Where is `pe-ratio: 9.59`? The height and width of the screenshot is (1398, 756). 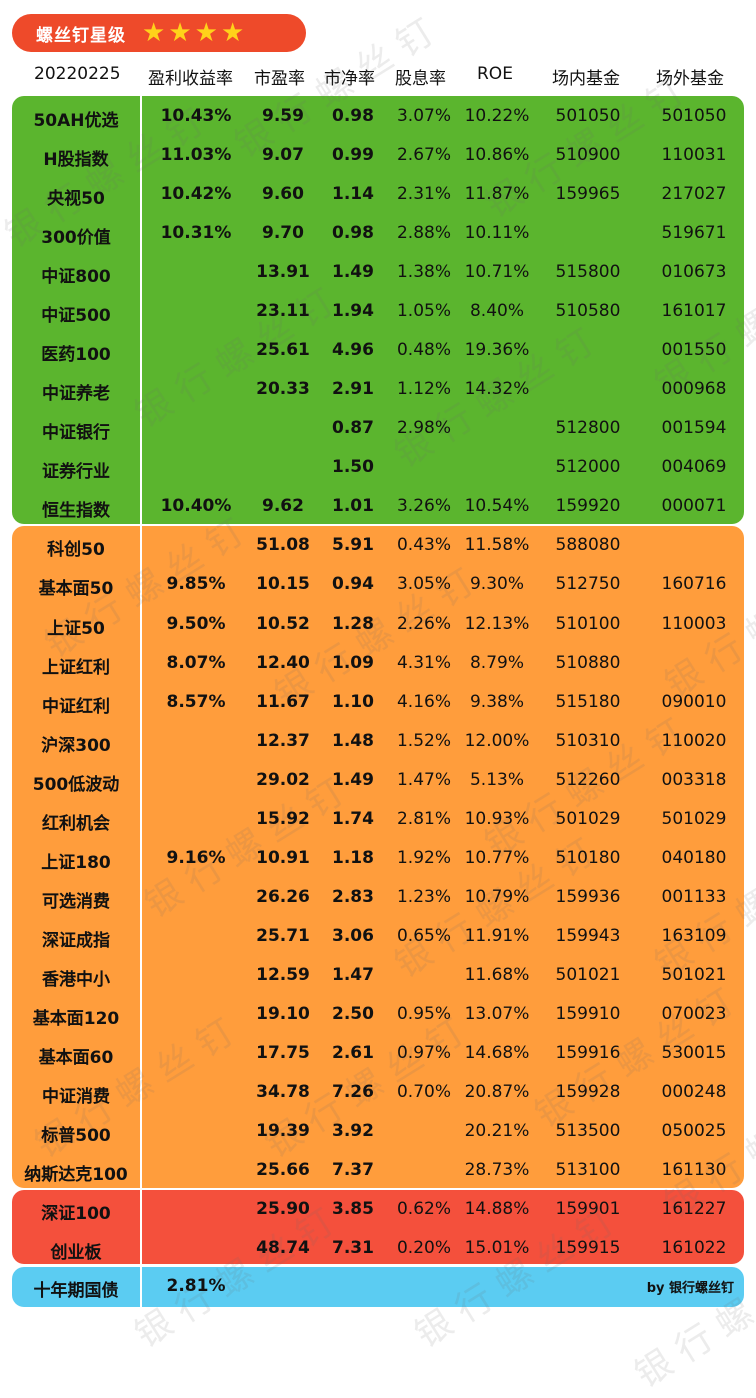
pe-ratio: 9.59 is located at coordinates (283, 116).